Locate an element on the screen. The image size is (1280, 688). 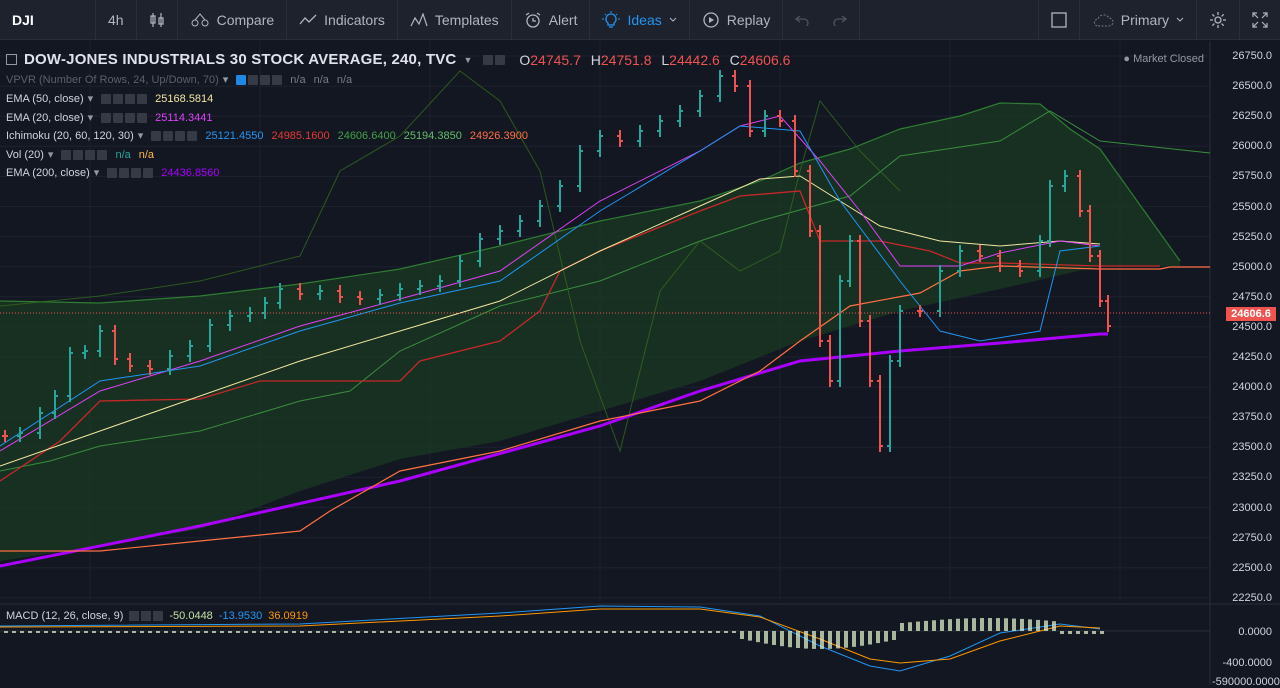
indicators-button: Indicators is located at coordinates (342, 20).